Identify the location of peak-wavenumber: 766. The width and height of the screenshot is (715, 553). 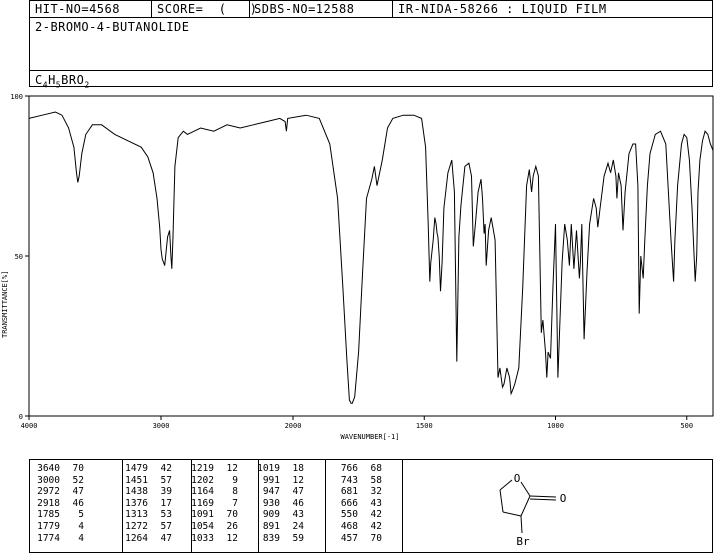
(349, 468).